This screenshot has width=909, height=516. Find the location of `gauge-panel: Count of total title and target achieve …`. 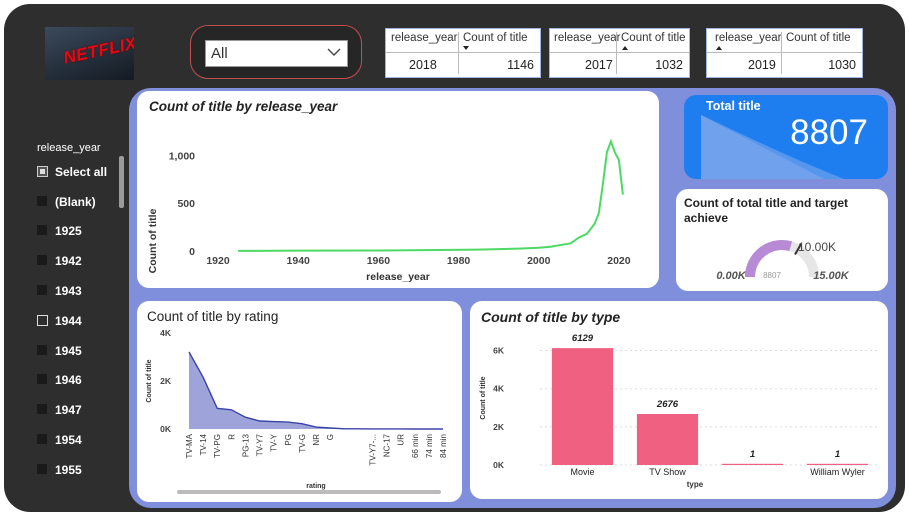

gauge-panel: Count of total title and target achieve … is located at coordinates (782, 240).